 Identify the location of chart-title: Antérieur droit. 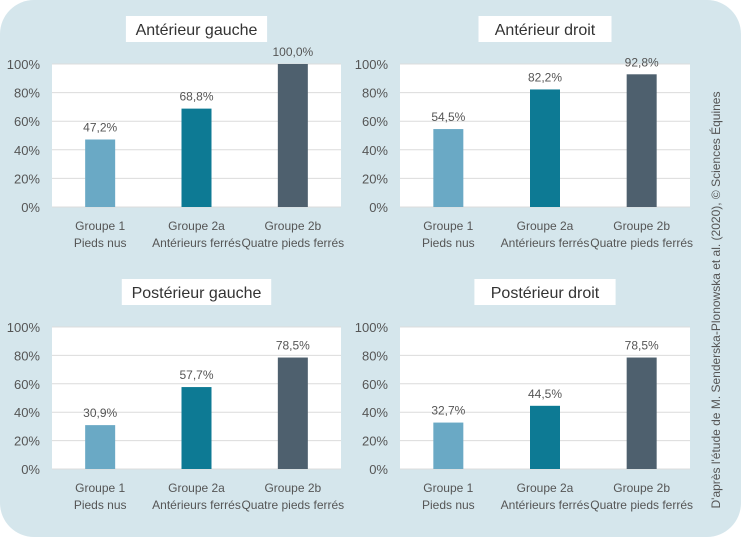
(545, 30).